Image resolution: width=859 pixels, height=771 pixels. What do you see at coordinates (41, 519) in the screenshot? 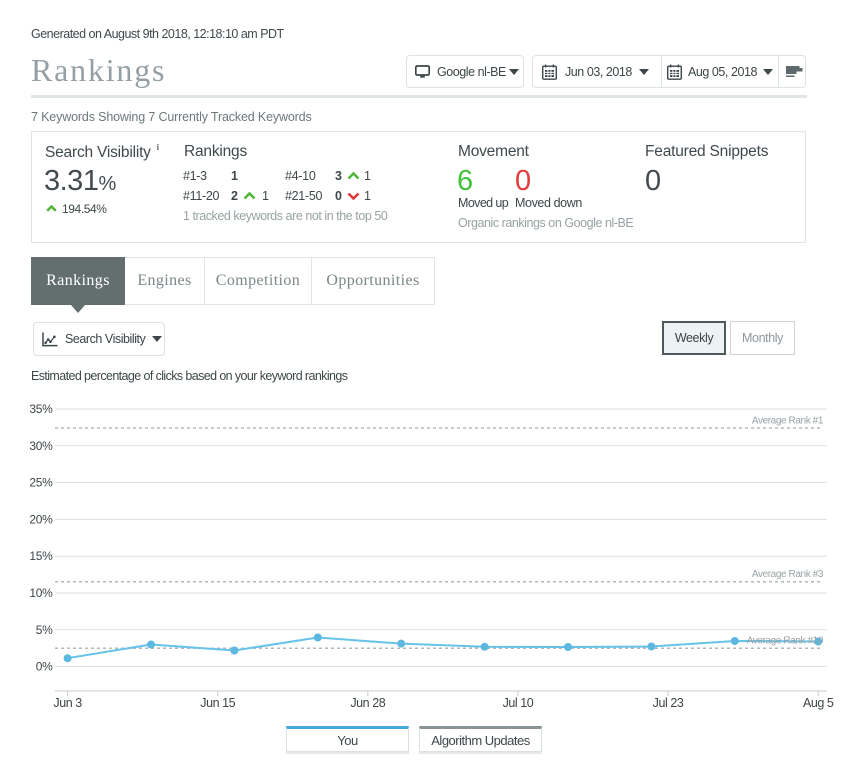
I see `svg-text: 20%` at bounding box center [41, 519].